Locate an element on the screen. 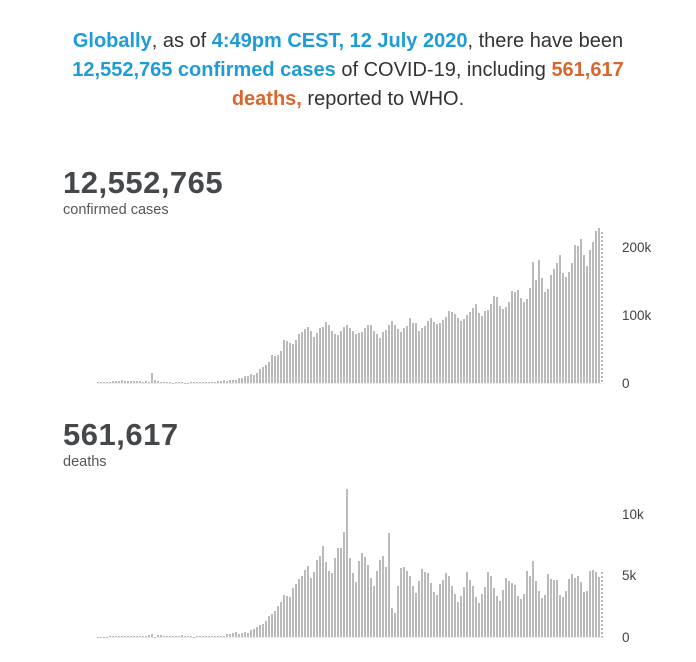 This screenshot has height=662, width=696. y-tick-label: 100k is located at coordinates (637, 316).